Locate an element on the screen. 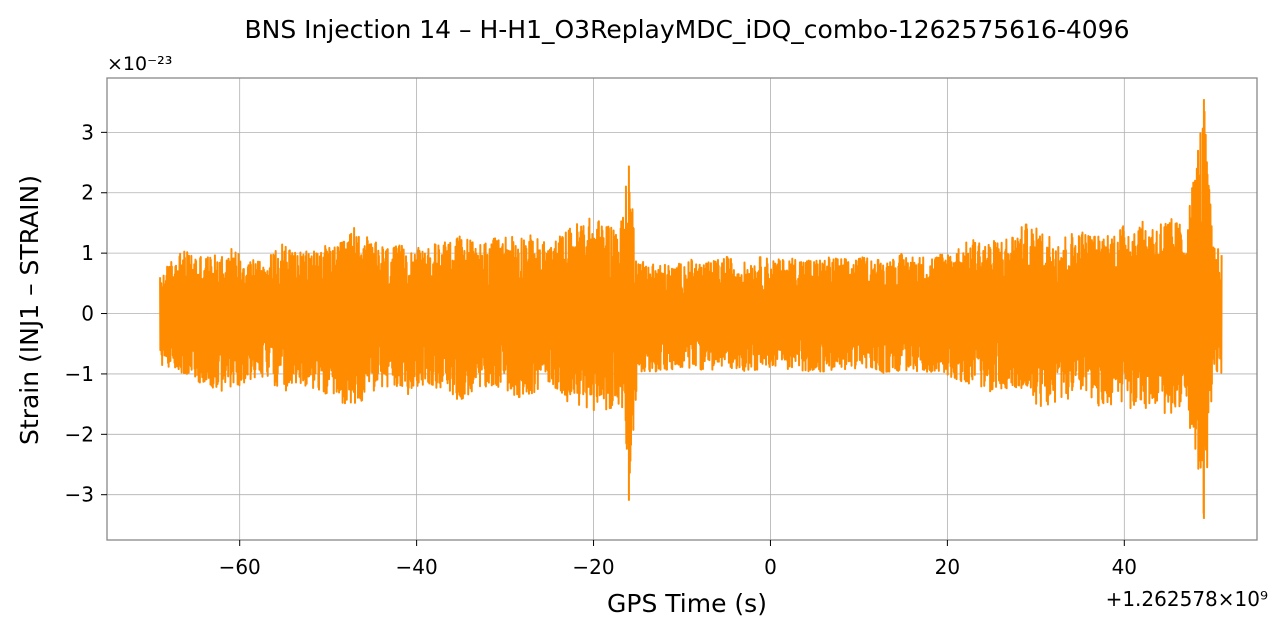  y-tick-label: −3 is located at coordinates (79, 495).